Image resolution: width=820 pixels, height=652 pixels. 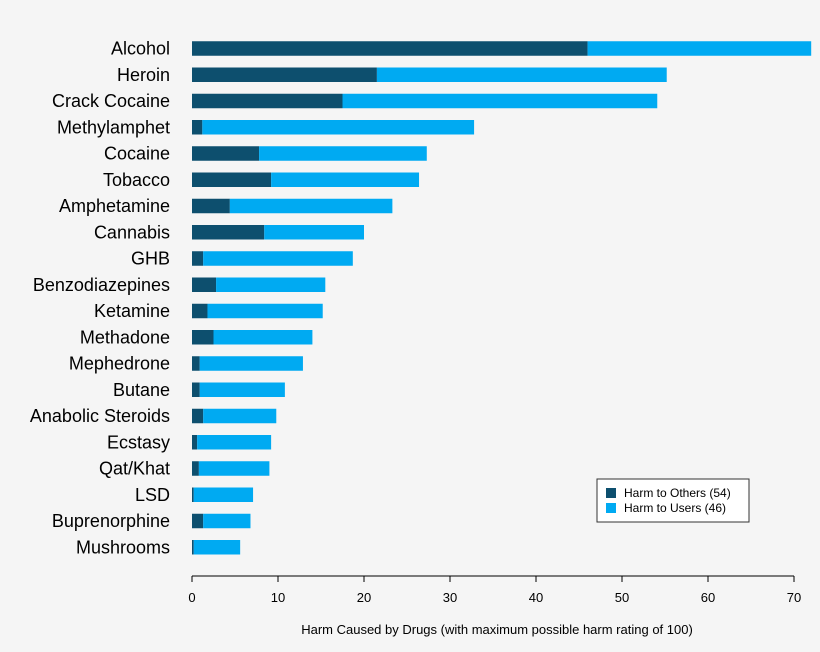 I want to click on x-tick-label: 40, so click(x=536, y=597).